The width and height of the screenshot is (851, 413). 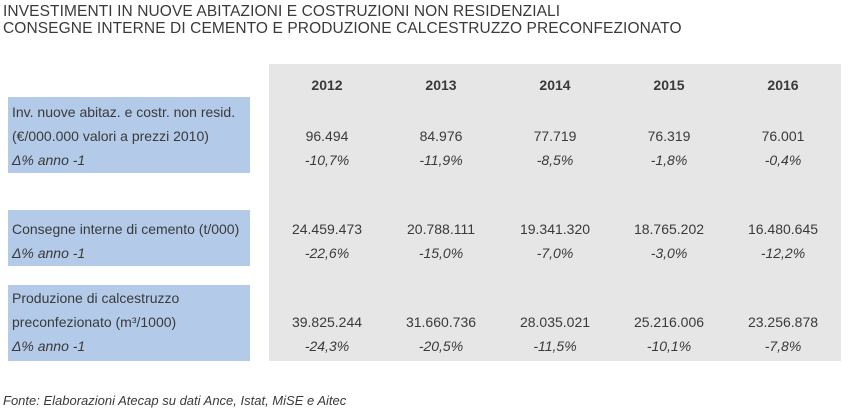 I want to click on column-2013, so click(x=441, y=212).